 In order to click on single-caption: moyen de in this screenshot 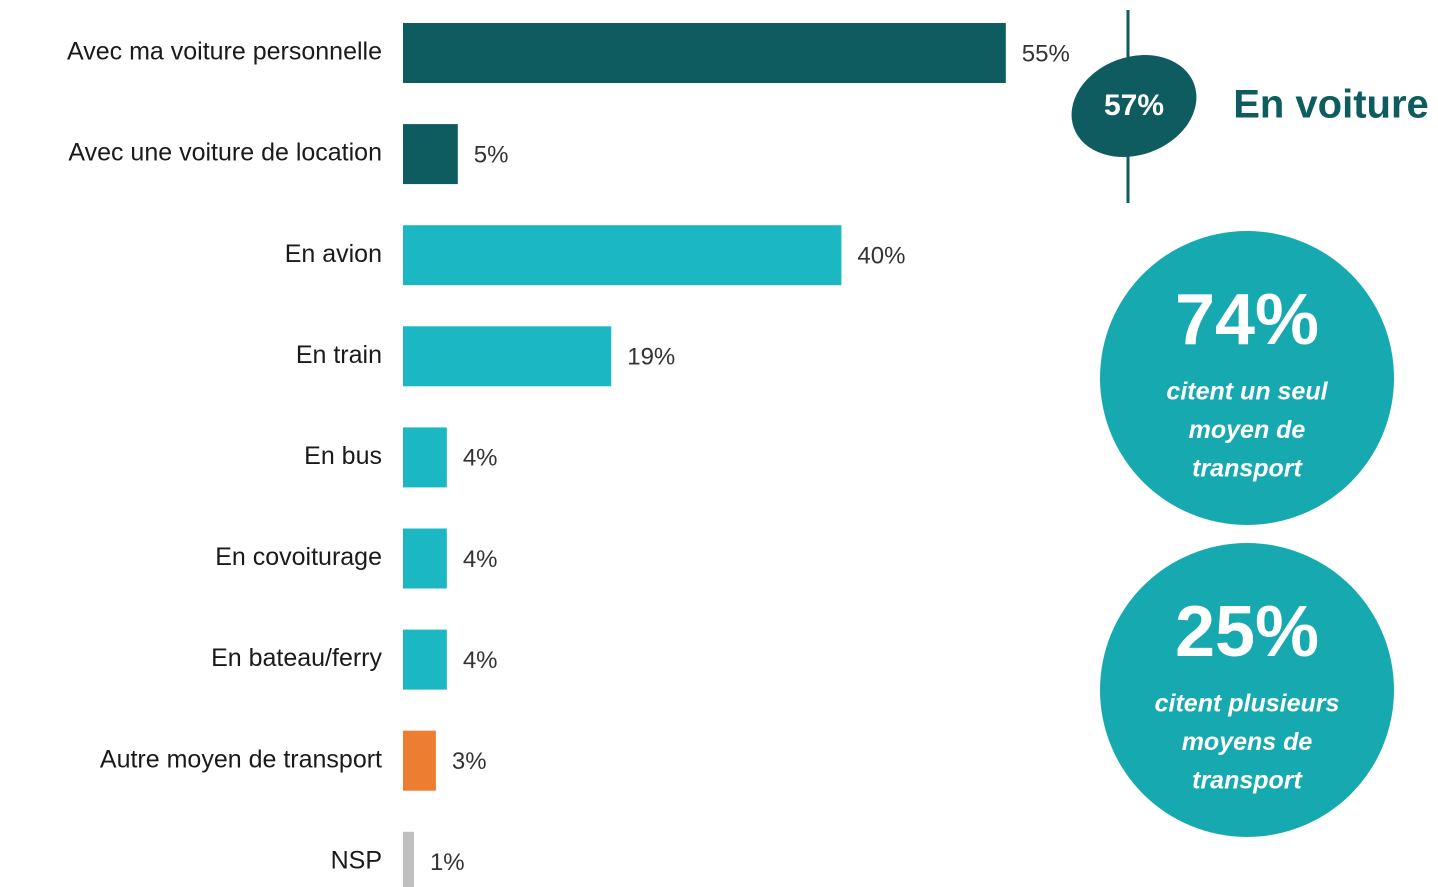, I will do `click(1247, 430)`.